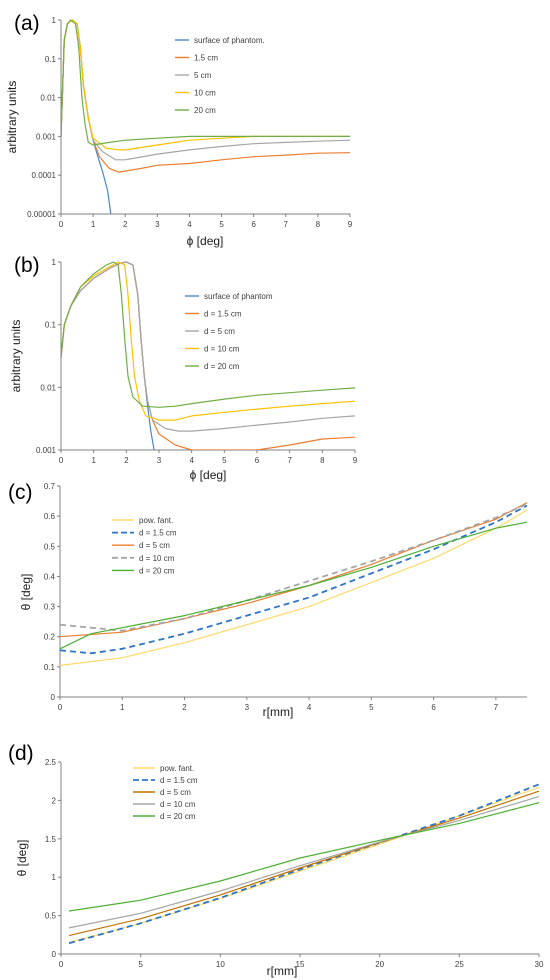  I want to click on legend-entry-1: surface of phantom, so click(238, 296).